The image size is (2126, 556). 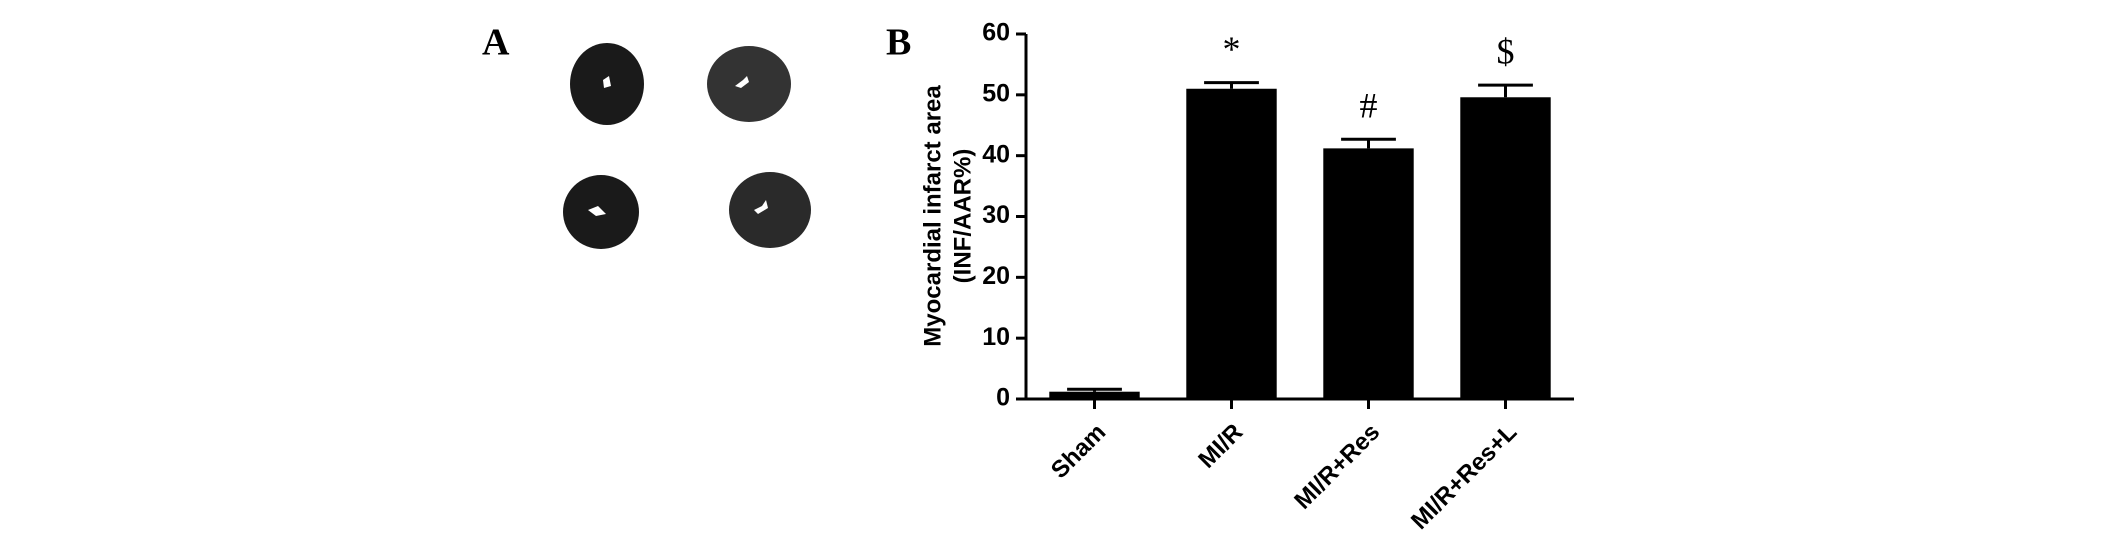 I want to click on significance-mark: *, so click(x=1232, y=49).